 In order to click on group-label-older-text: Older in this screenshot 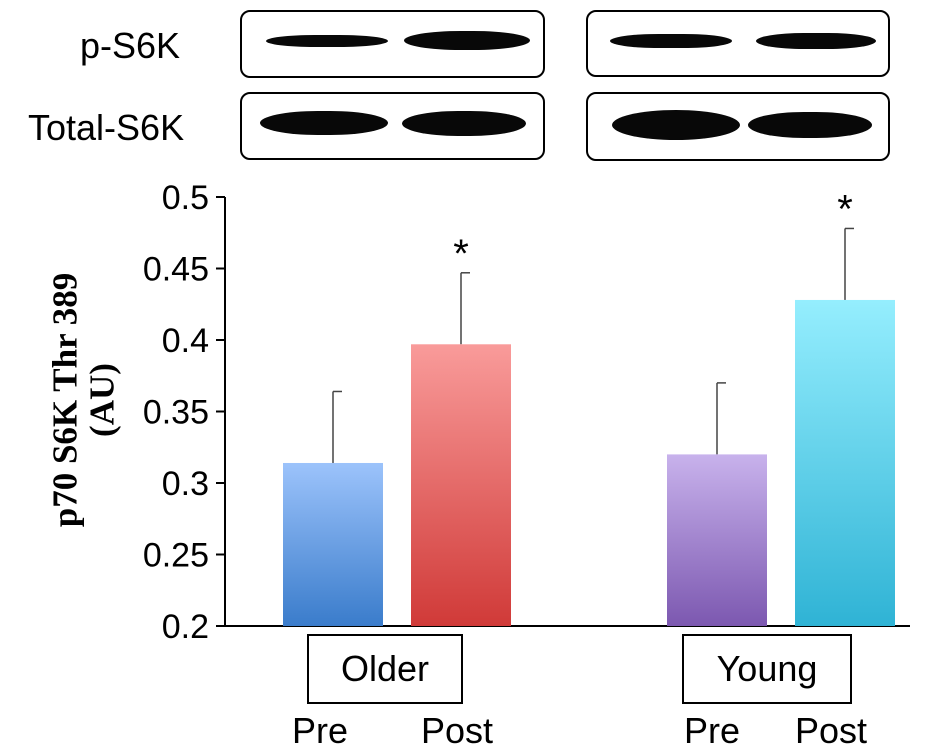, I will do `click(385, 668)`.